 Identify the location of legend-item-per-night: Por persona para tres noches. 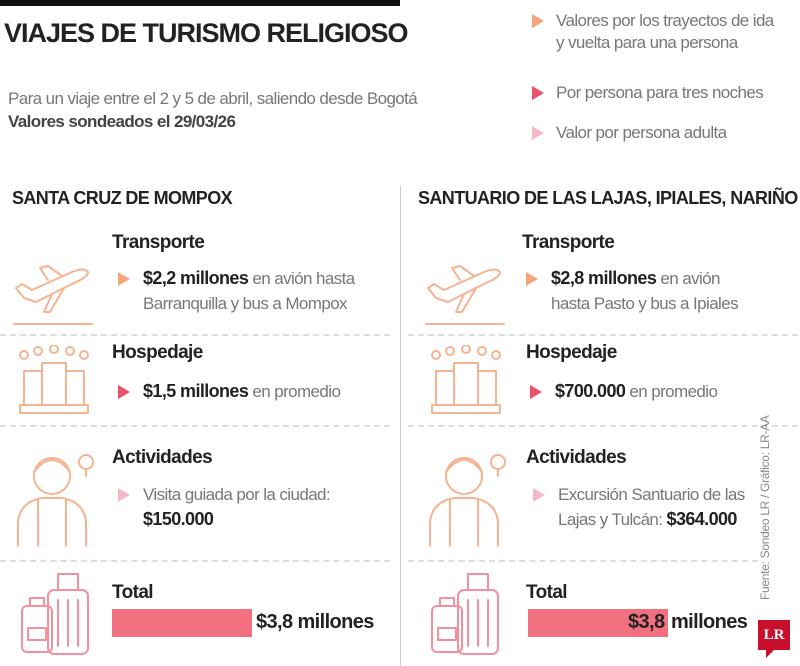
(647, 93).